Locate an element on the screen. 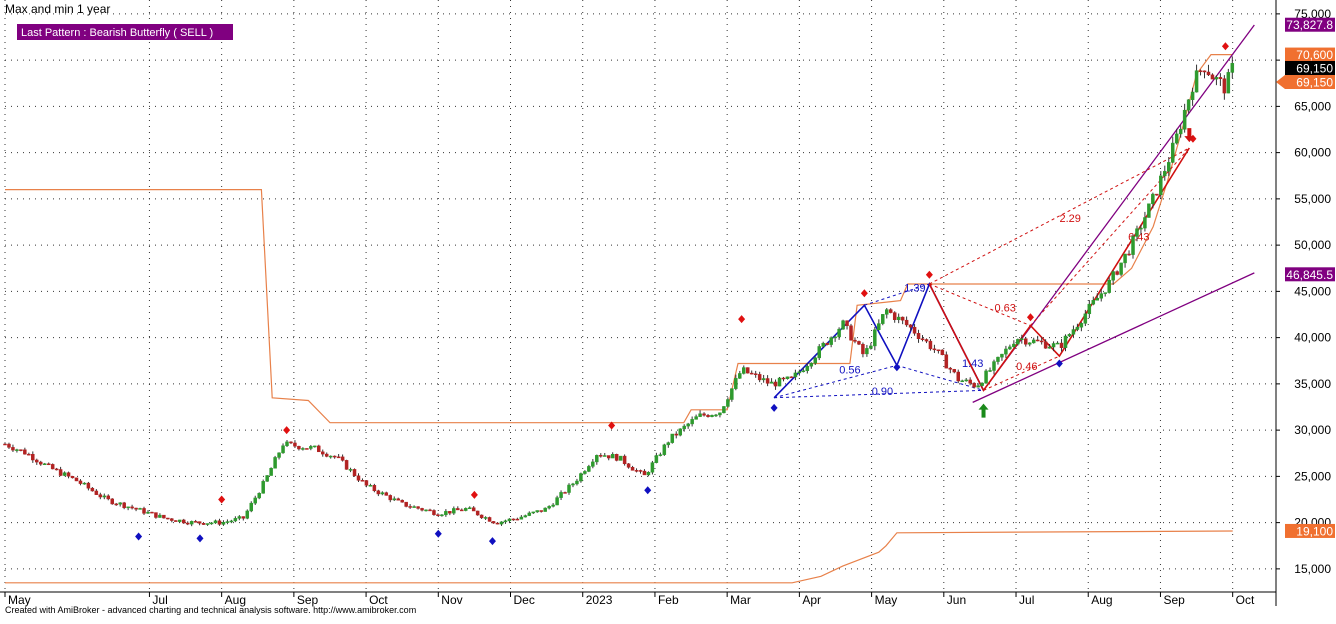  trend-line is located at coordinates (1113, 337).